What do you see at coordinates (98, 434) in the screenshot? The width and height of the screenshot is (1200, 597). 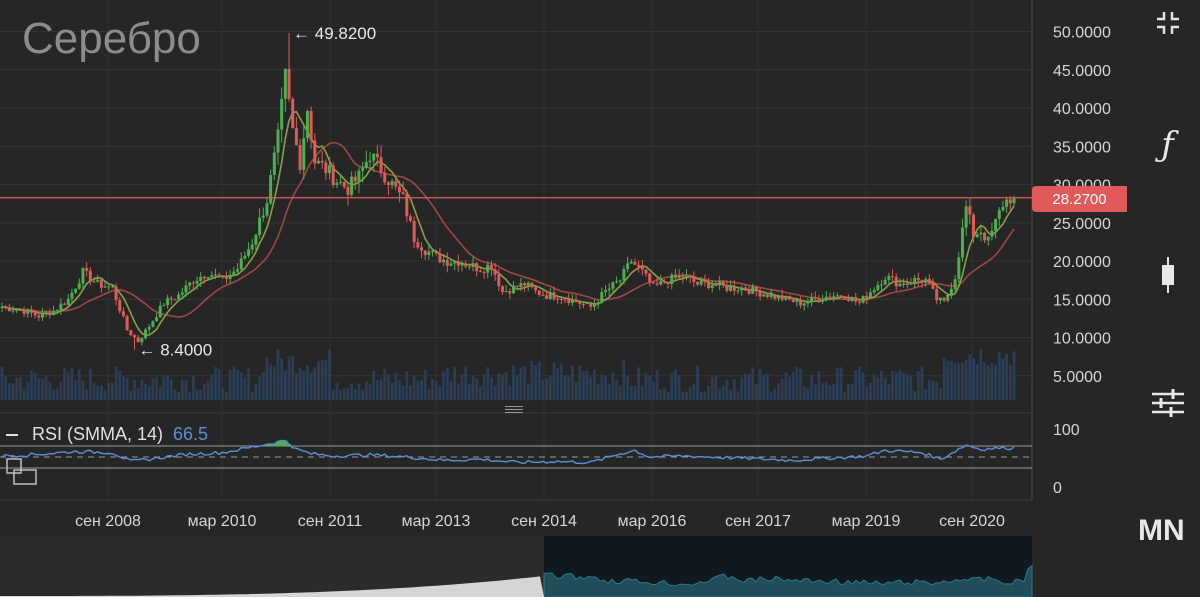 I see `rsi-legend-name: RSI (SMMA, 14)` at bounding box center [98, 434].